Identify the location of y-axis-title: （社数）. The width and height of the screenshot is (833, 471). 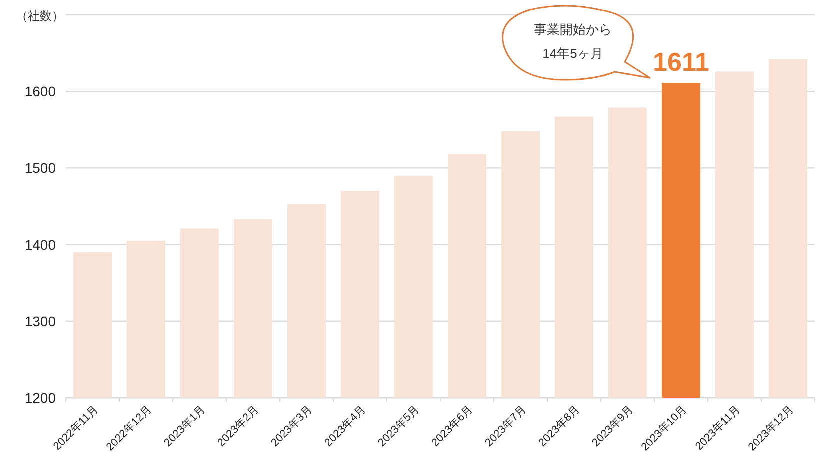
(40, 16).